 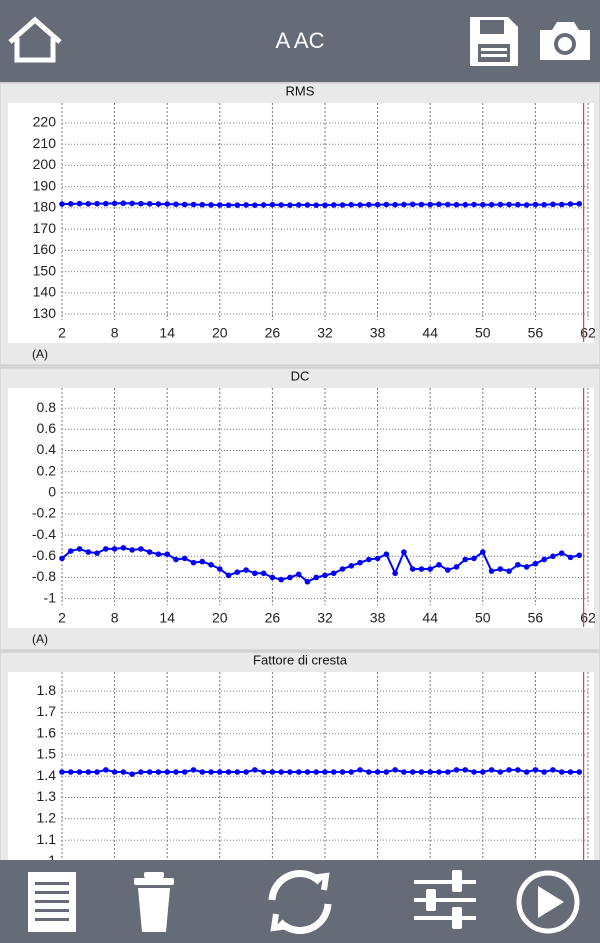 What do you see at coordinates (52, 902) in the screenshot?
I see `list-button` at bounding box center [52, 902].